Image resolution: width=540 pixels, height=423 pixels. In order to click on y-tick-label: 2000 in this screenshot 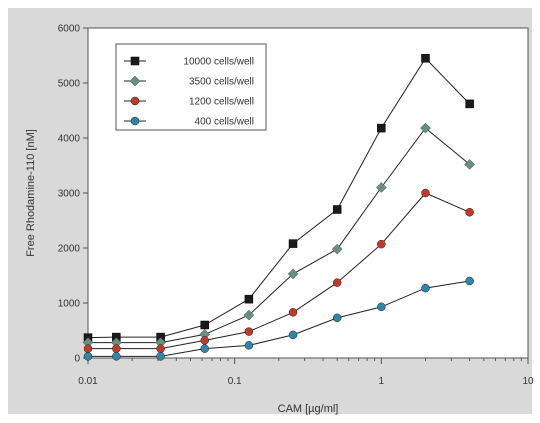, I will do `click(69, 249)`.